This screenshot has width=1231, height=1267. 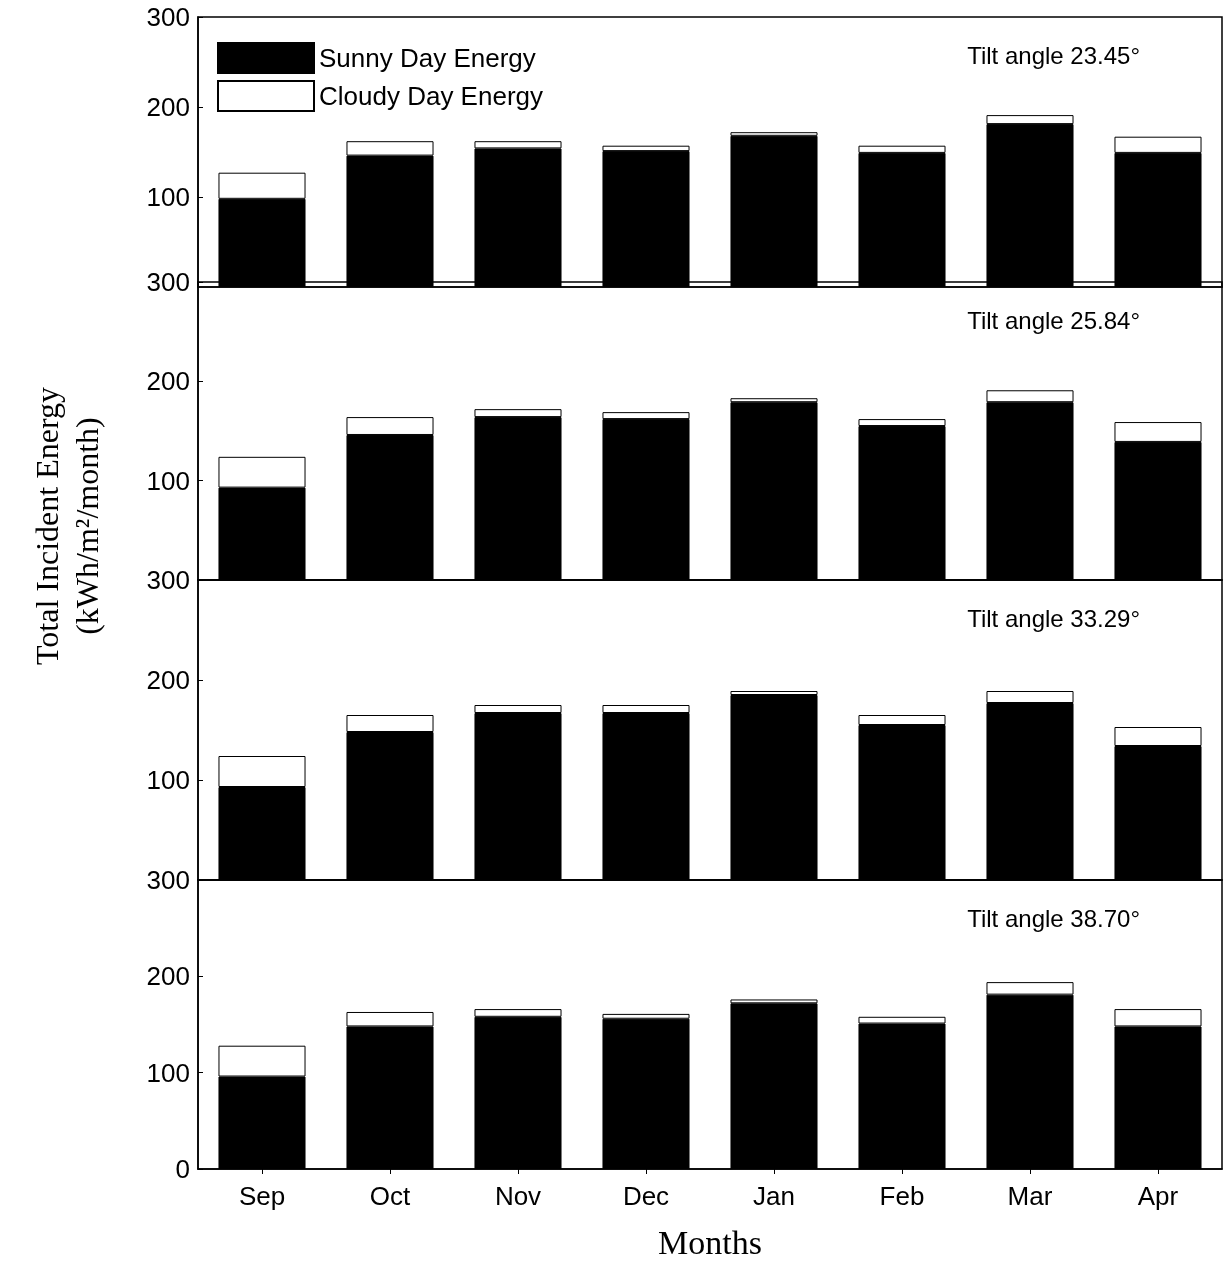 I want to click on legend-label: Cloudy Day Energy, so click(x=431, y=96).